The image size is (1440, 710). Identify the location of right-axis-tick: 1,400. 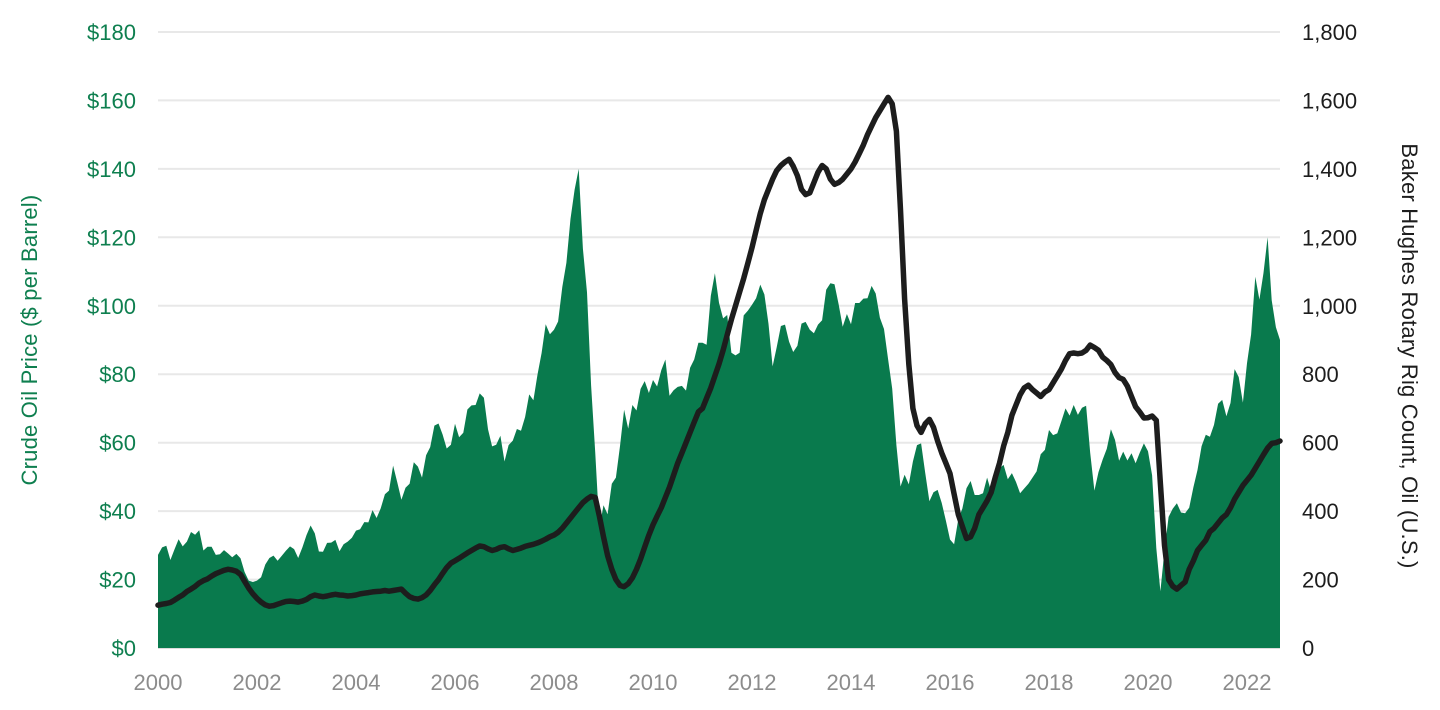
(1329, 169).